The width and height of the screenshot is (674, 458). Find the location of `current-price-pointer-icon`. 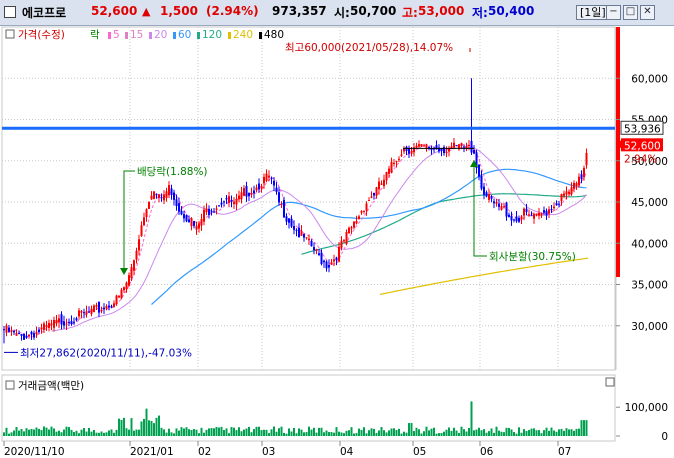

current-price-pointer-icon is located at coordinates (618, 144).